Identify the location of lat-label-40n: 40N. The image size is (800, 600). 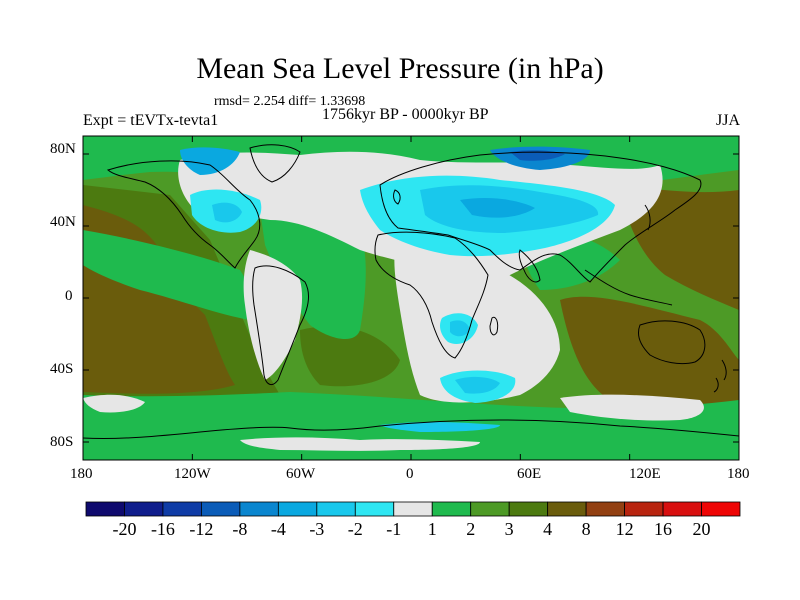
(63, 222).